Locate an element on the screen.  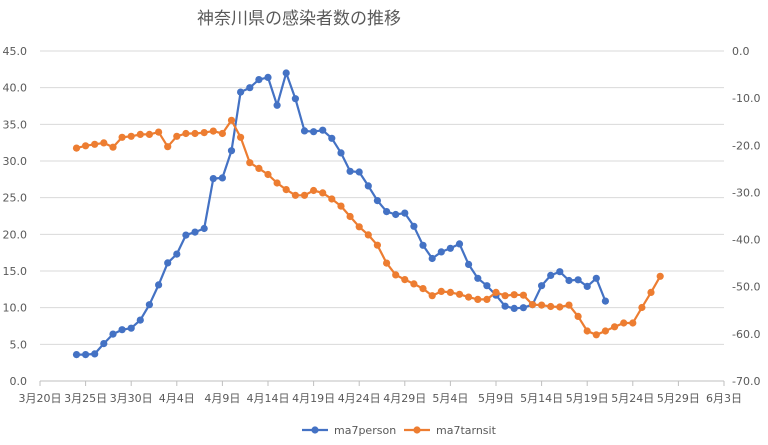
x-tick-label: 5月14日 is located at coordinates (541, 398).